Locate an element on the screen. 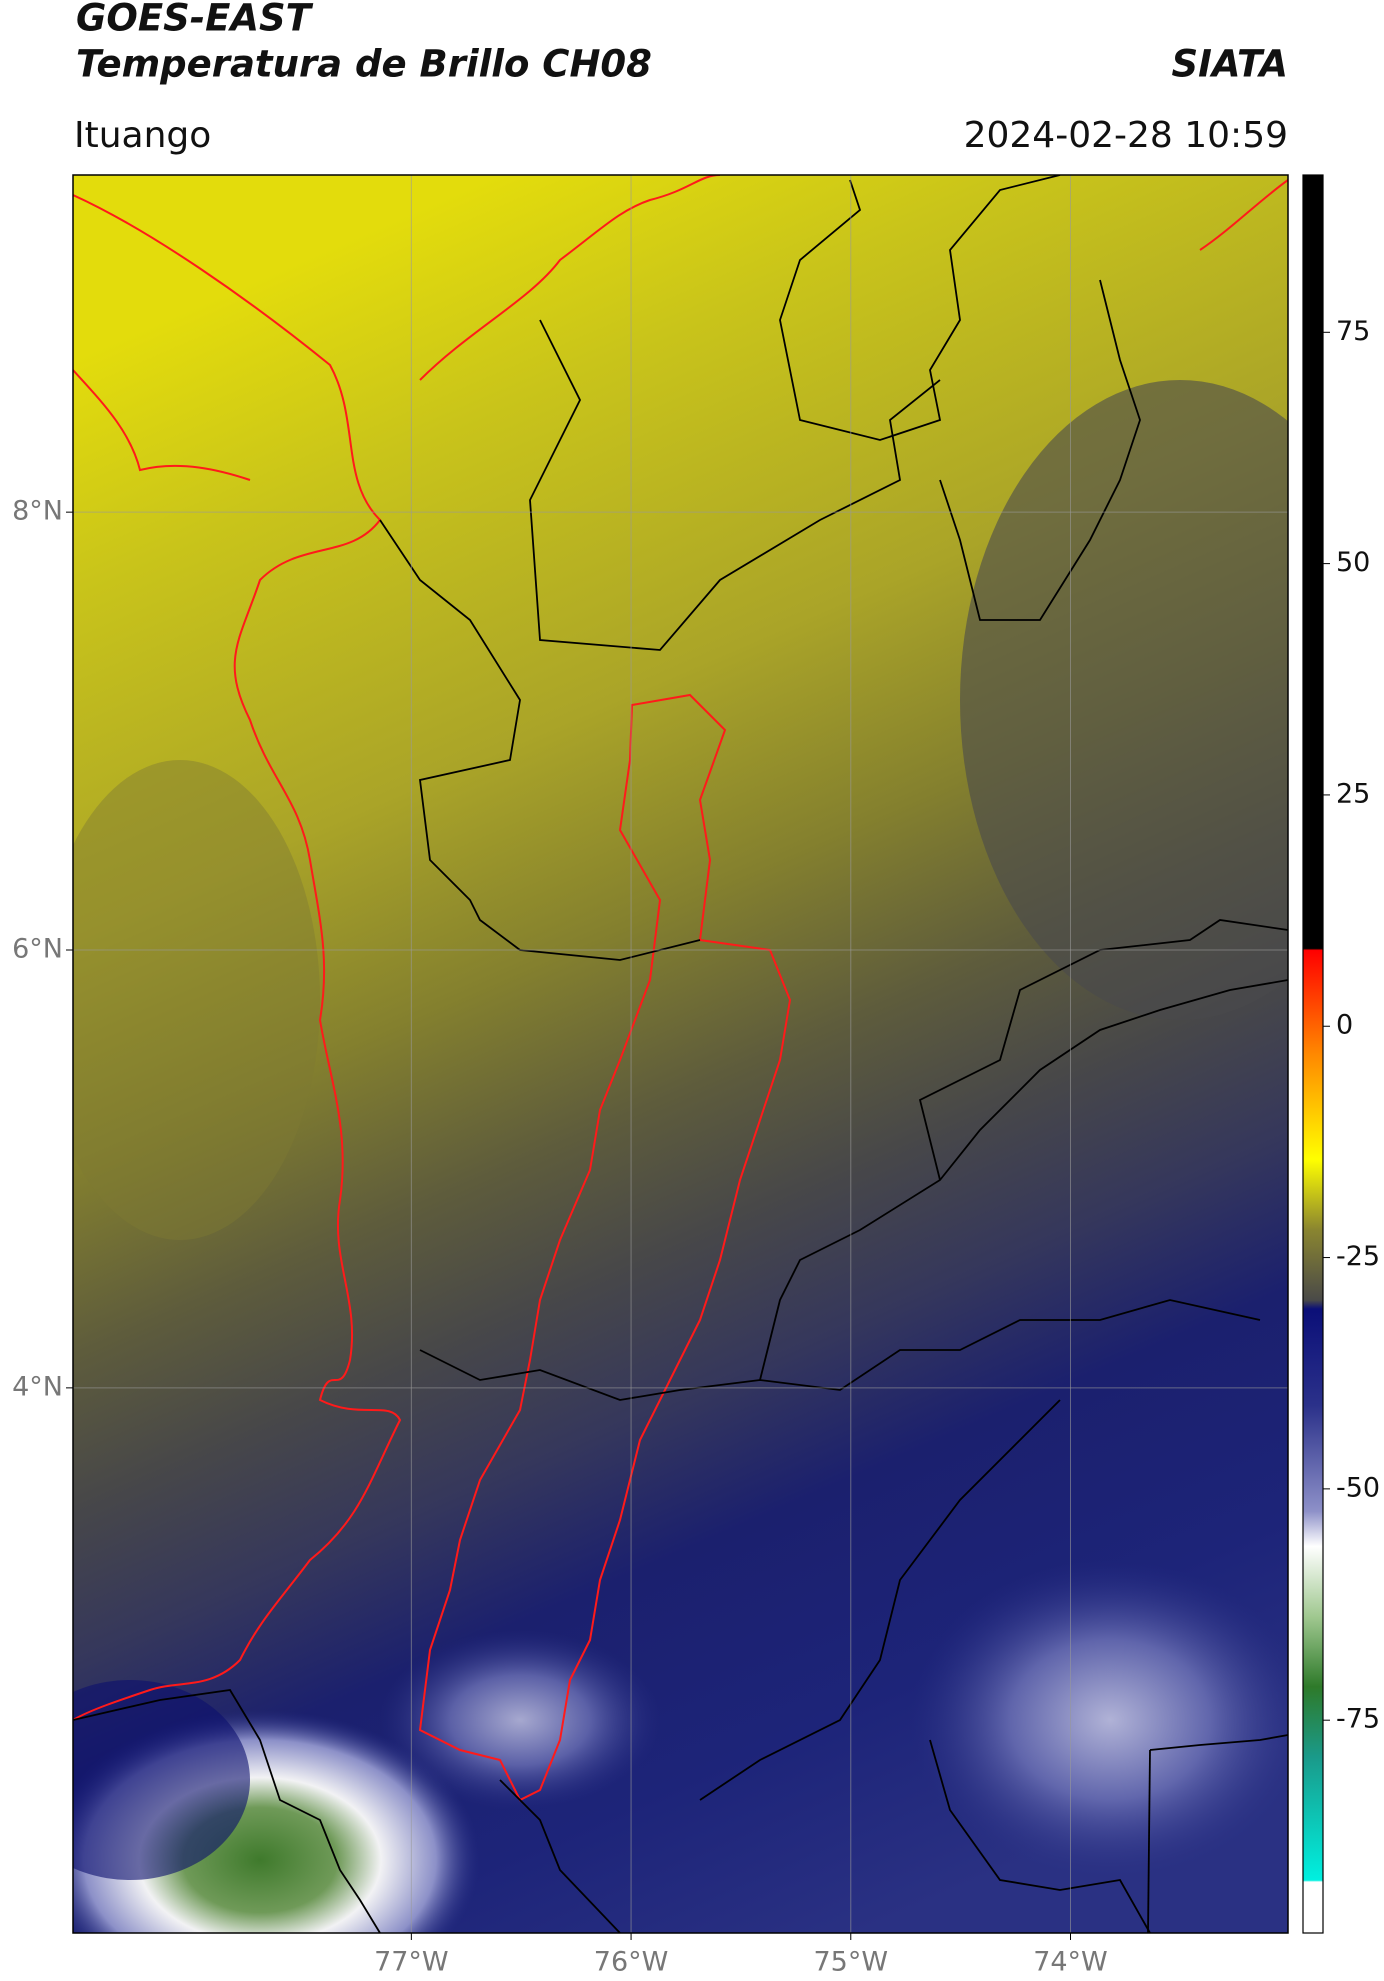 Image resolution: width=1384 pixels, height=1981 pixels. y-tick-label: 8°N is located at coordinates (37, 511).